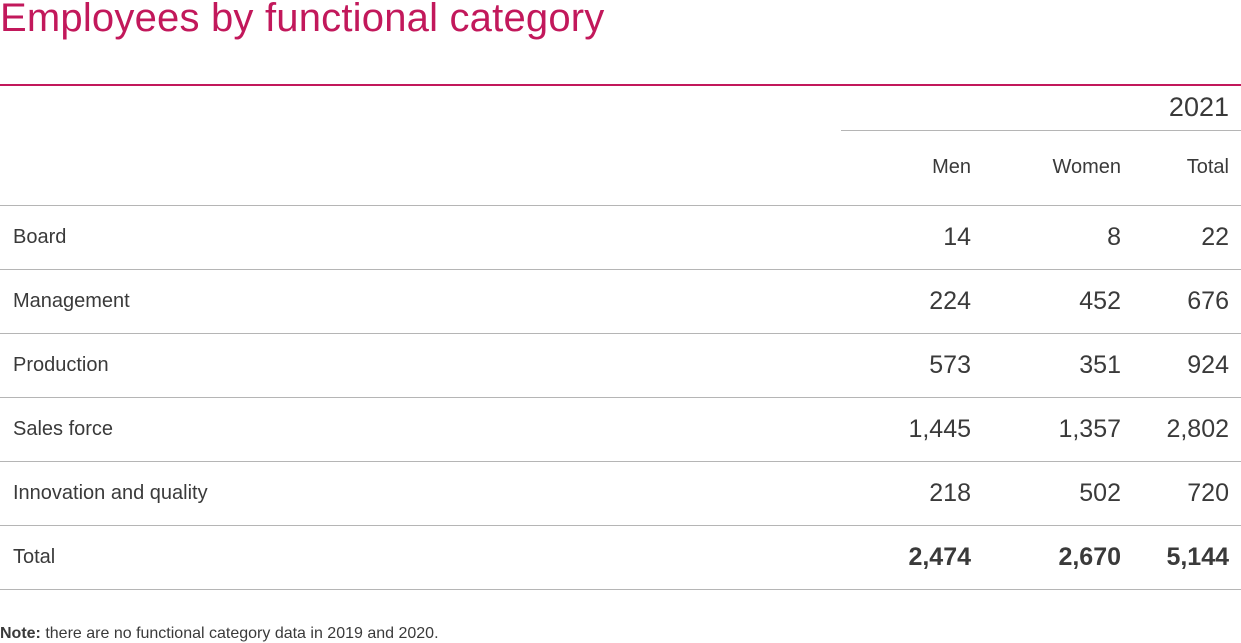  Describe the element at coordinates (1208, 493) in the screenshot. I see `cell-total: 720` at that location.